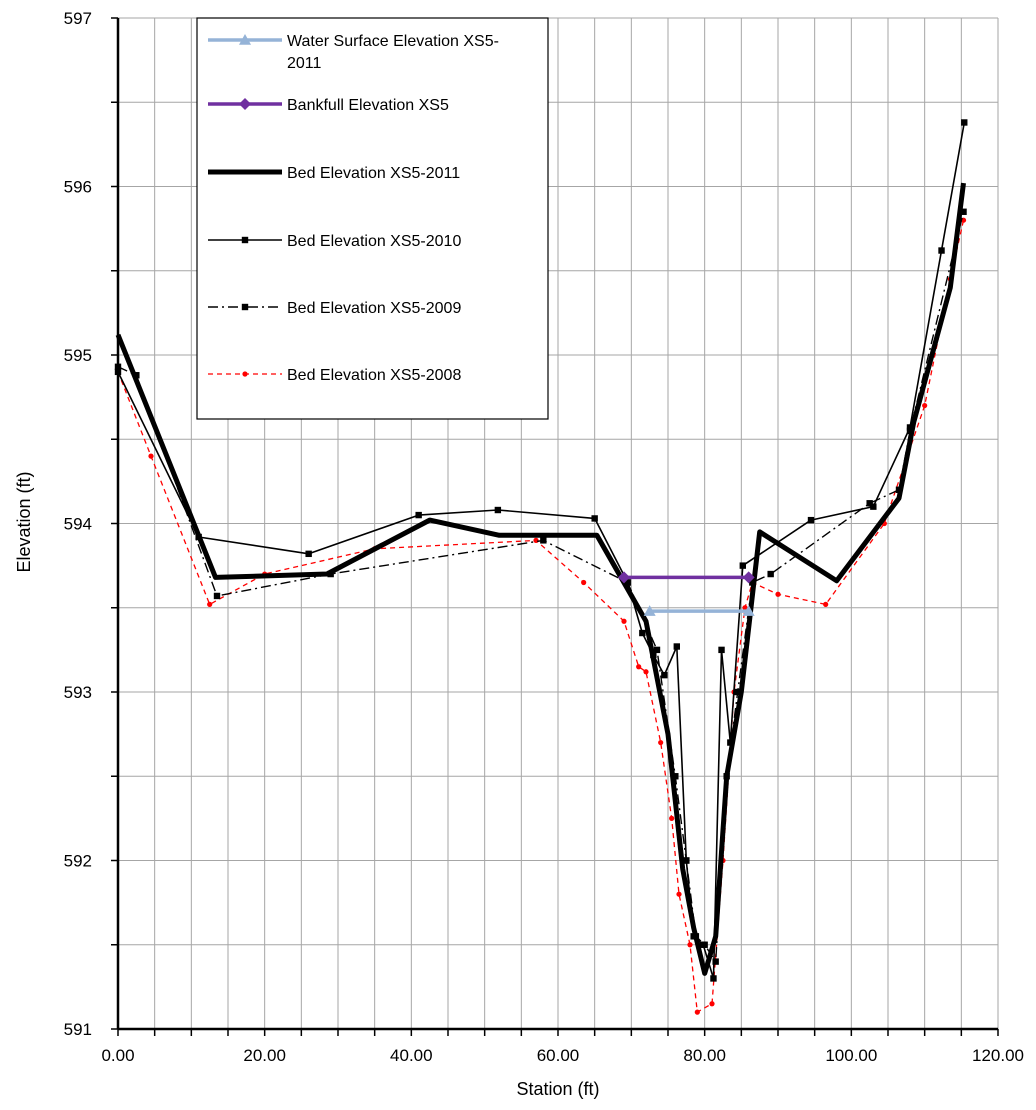 Image resolution: width=1036 pixels, height=1110 pixels. I want to click on x-tick-label: 80.00, so click(704, 1055).